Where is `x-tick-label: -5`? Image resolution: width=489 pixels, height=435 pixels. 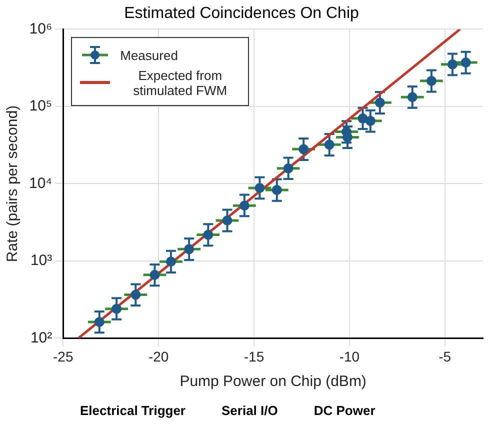
x-tick-label: -5 is located at coordinates (445, 356).